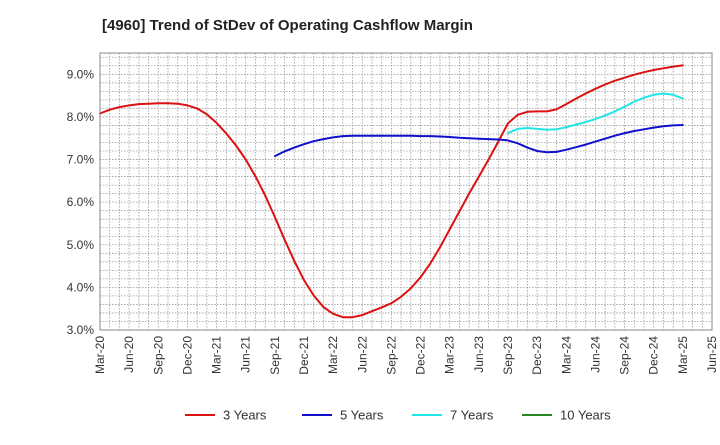 This screenshot has height=445, width=720. I want to click on x-tick-label: Dec-21, so click(304, 355).